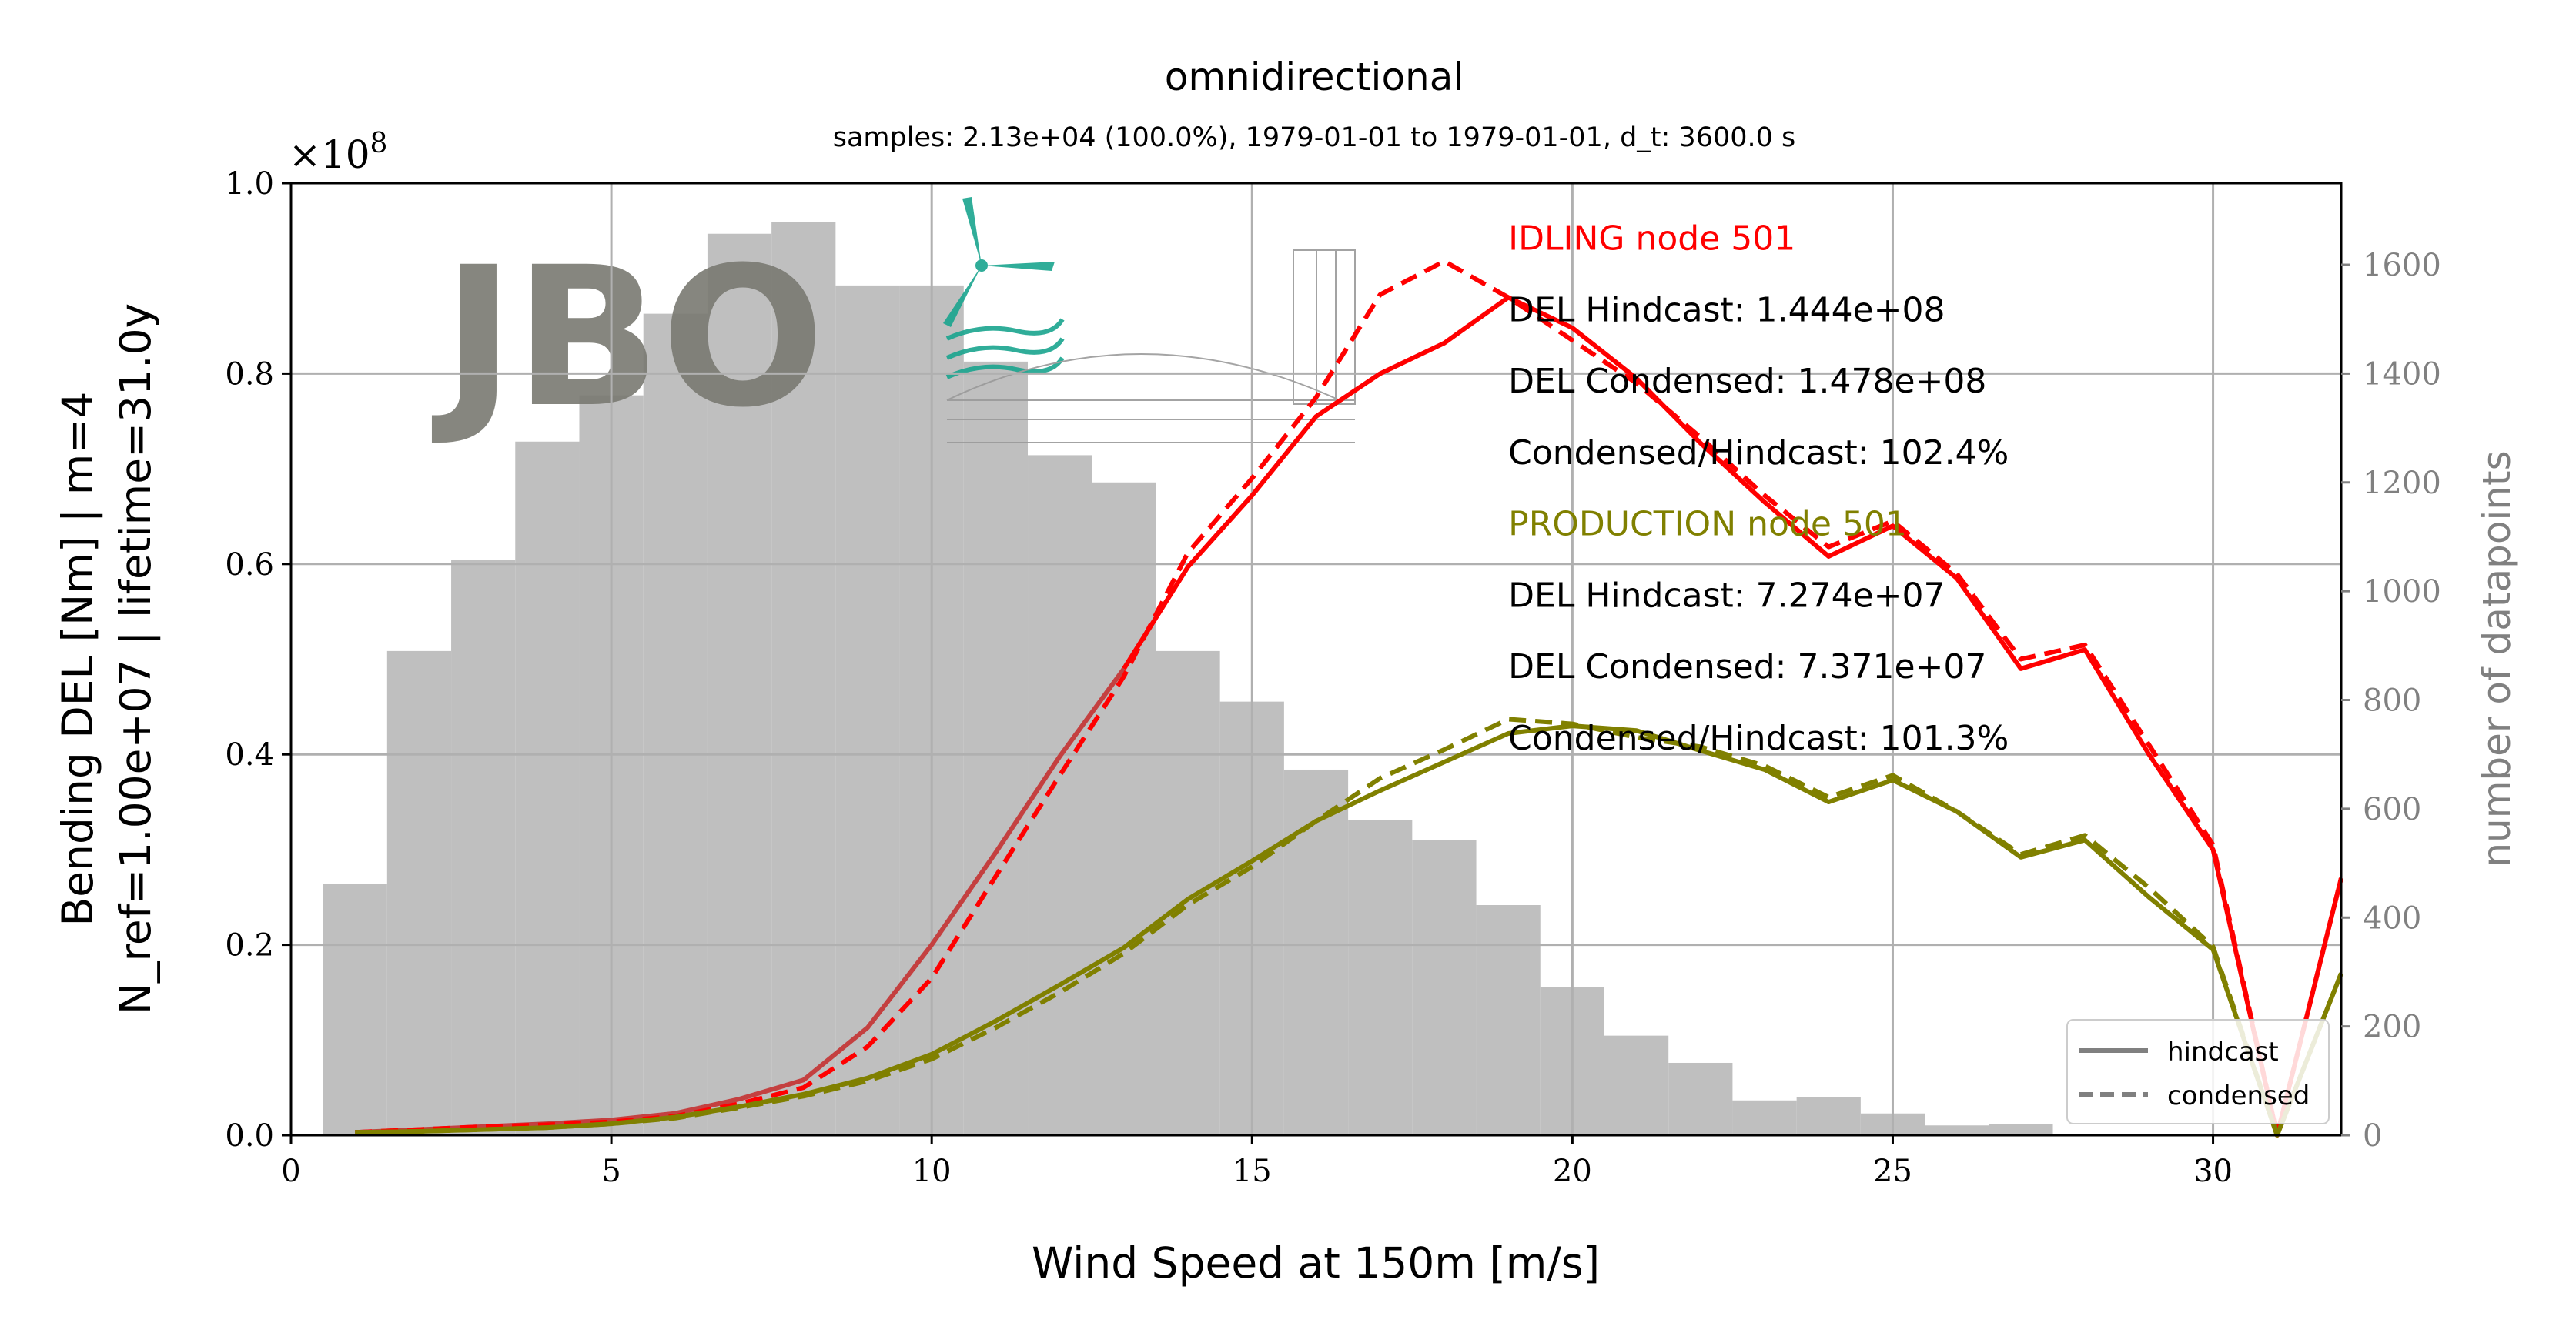 Image resolution: width=2576 pixels, height=1333 pixels. What do you see at coordinates (2496, 658) in the screenshot?
I see `y2-axis-label: number of datapoints` at bounding box center [2496, 658].